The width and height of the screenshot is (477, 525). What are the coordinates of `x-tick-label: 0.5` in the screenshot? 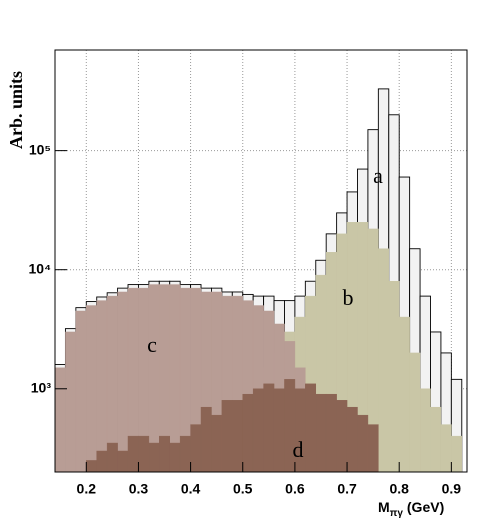 It's located at (243, 489).